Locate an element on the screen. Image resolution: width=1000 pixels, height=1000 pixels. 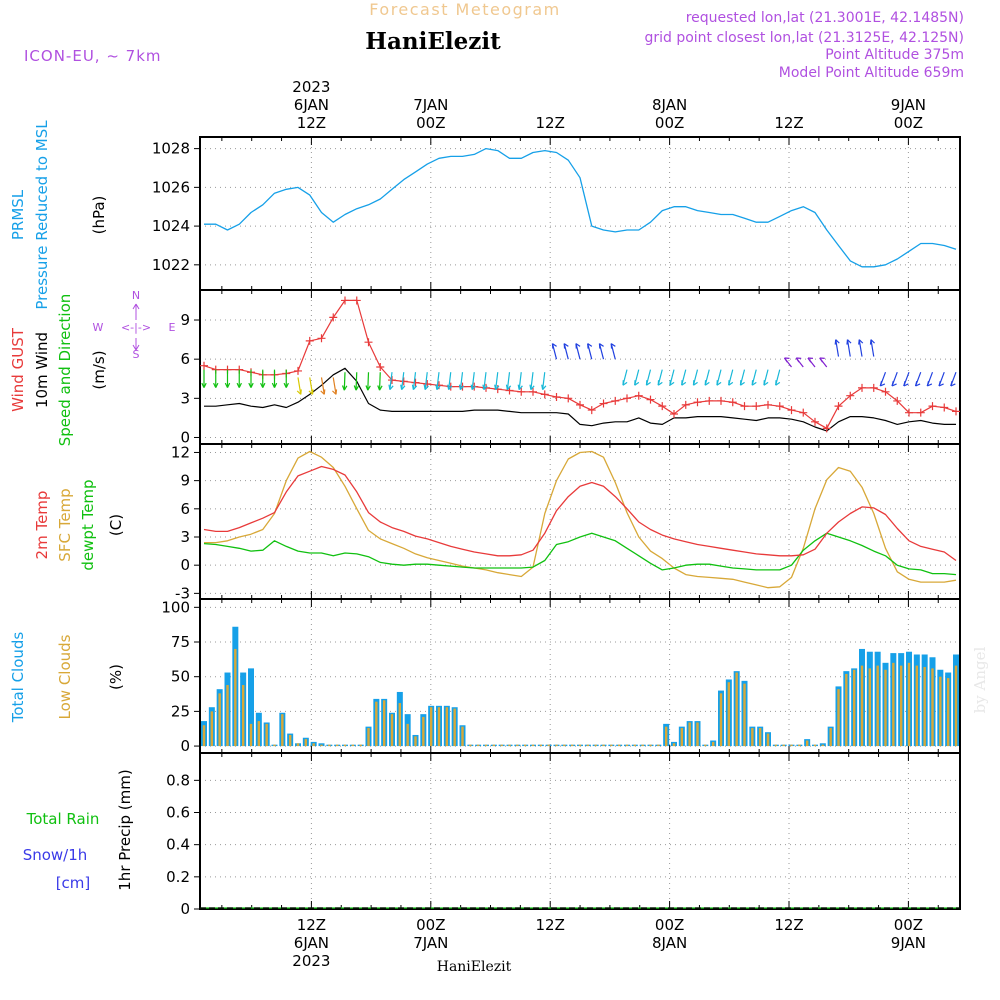
pressure-unit: (hPa) is located at coordinates (99, 215).